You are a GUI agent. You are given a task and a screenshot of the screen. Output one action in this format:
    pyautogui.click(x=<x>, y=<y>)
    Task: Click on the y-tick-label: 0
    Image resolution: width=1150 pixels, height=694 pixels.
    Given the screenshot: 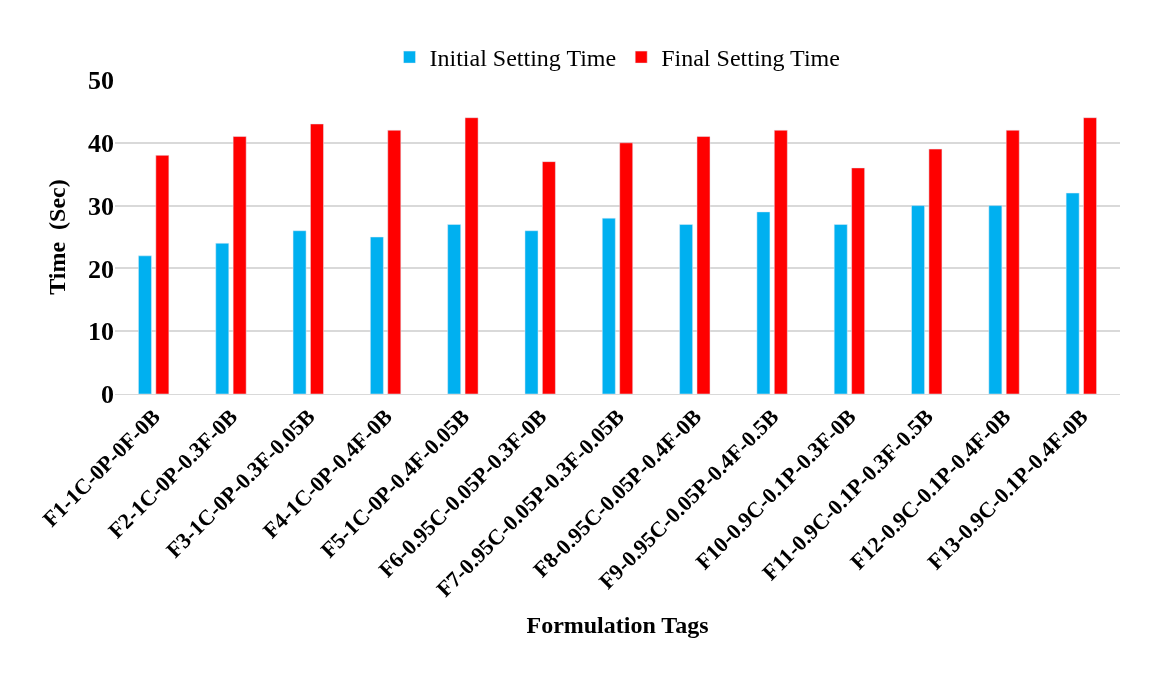 What is the action you would take?
    pyautogui.click(x=107, y=395)
    